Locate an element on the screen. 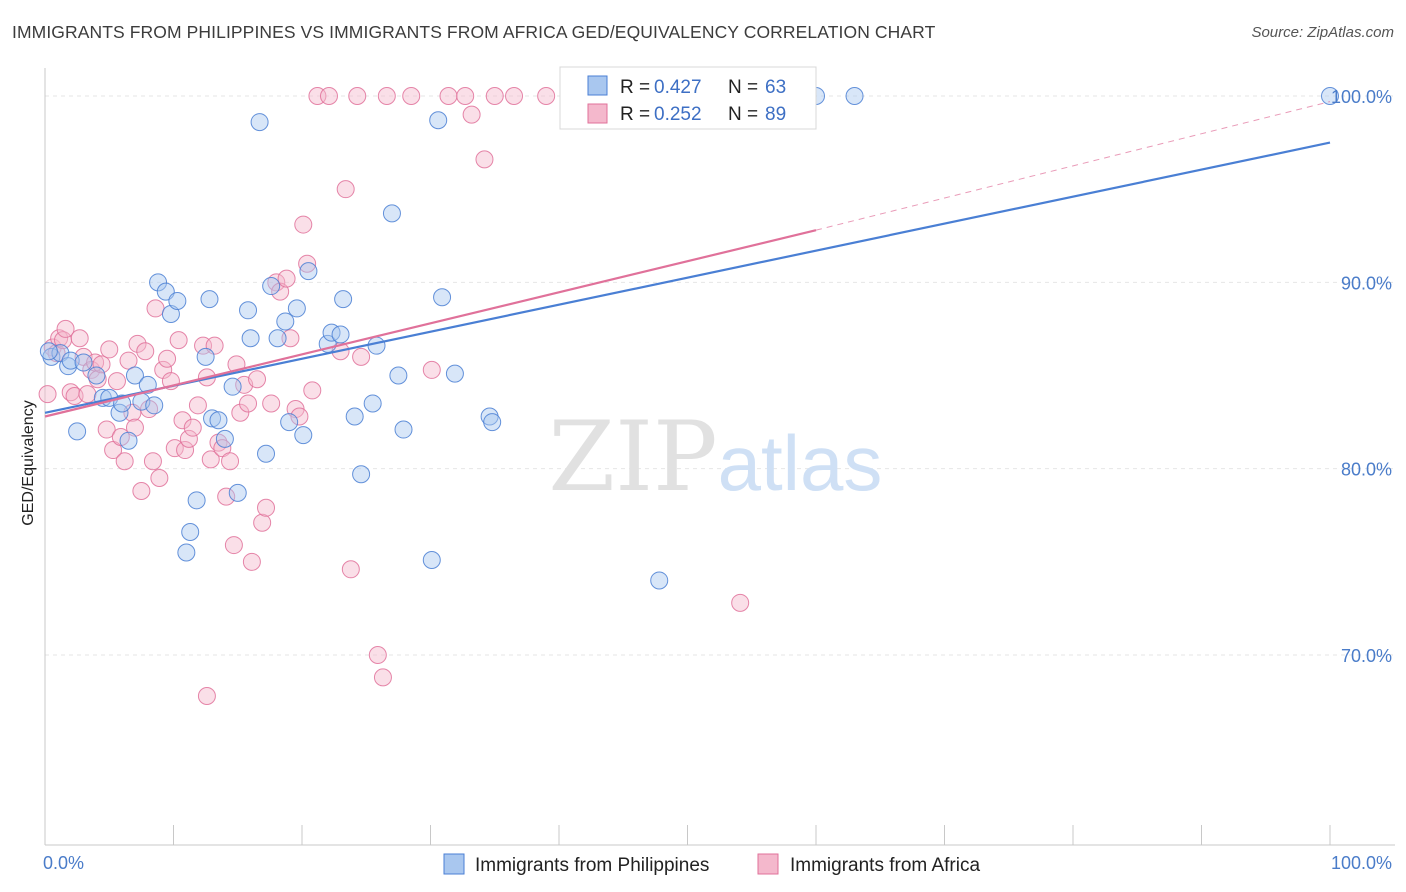  series-swatch-africa is located at coordinates (768, 864).